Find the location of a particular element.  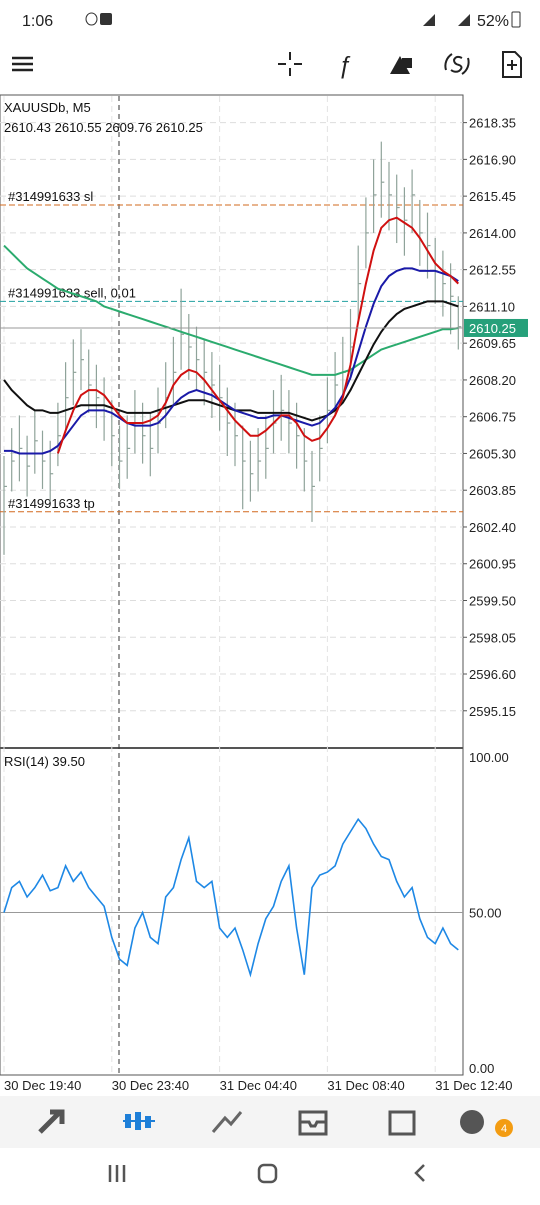

y-tick-label: 2598.05 is located at coordinates (492, 637).